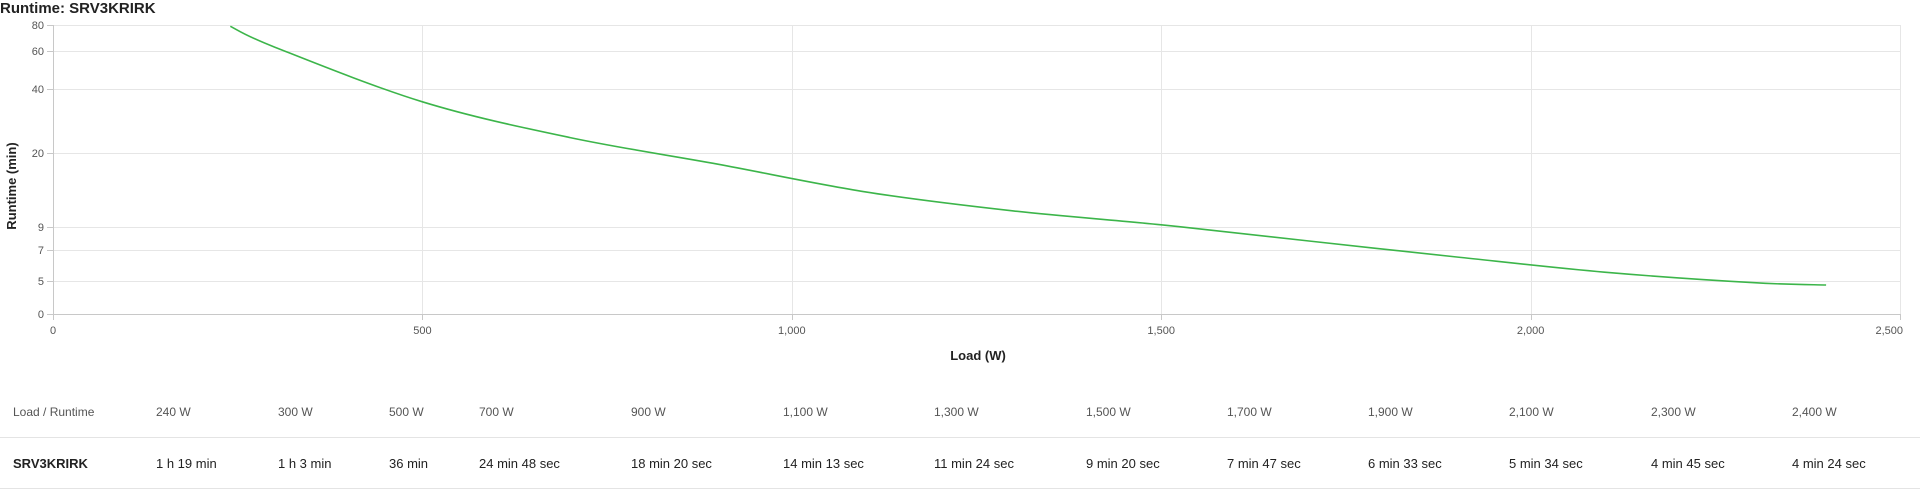 This screenshot has height=498, width=1920. What do you see at coordinates (1161, 331) in the screenshot?
I see `x-tick-label: 1,500` at bounding box center [1161, 331].